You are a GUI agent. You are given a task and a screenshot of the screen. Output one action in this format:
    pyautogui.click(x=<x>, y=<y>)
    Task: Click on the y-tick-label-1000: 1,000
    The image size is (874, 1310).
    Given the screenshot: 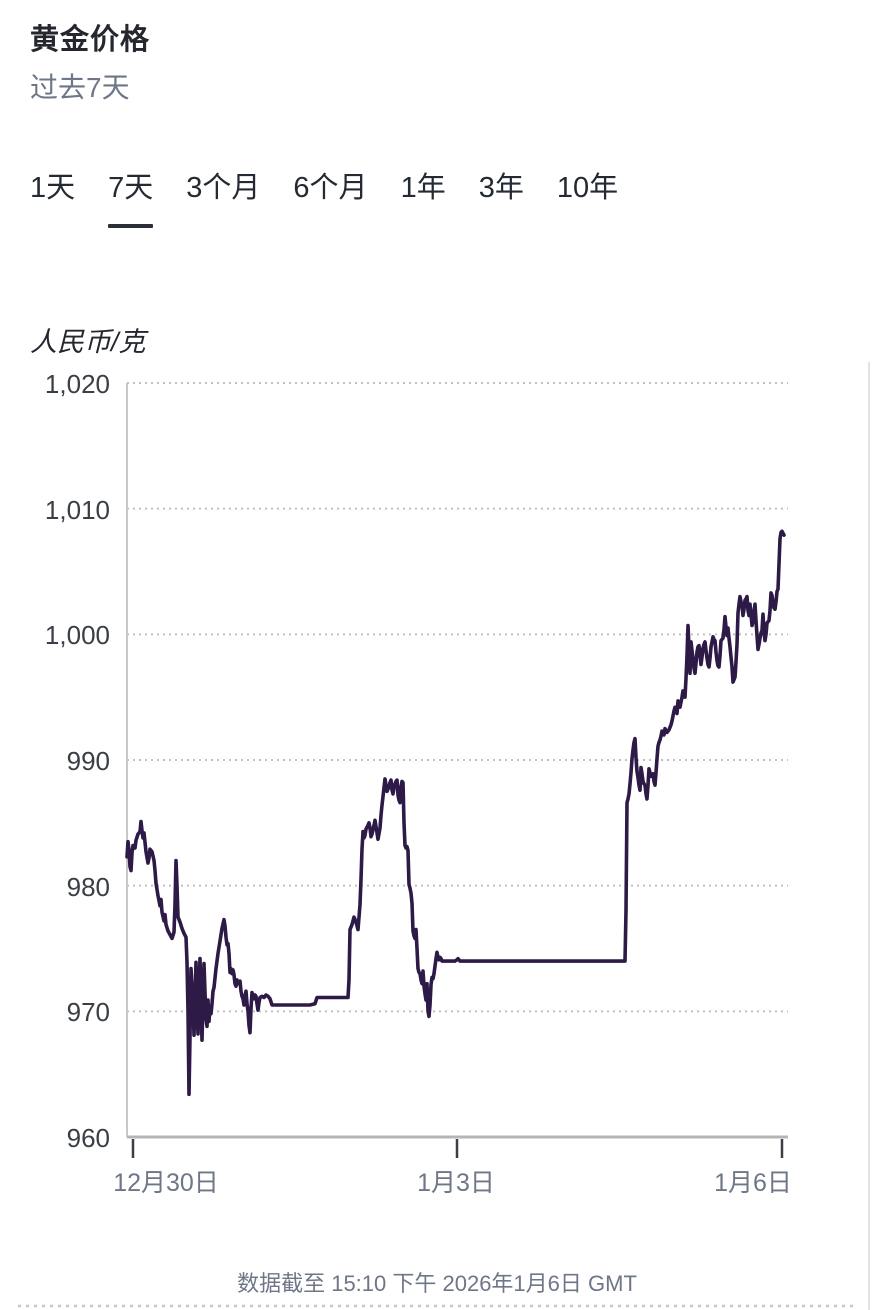 What is the action you would take?
    pyautogui.click(x=77, y=635)
    